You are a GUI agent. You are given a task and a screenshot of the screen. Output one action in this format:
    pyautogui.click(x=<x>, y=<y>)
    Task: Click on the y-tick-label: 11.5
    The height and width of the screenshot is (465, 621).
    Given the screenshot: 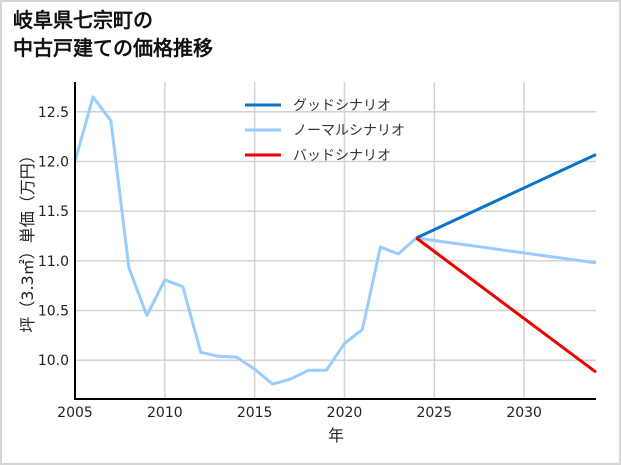 What is the action you would take?
    pyautogui.click(x=53, y=212)
    